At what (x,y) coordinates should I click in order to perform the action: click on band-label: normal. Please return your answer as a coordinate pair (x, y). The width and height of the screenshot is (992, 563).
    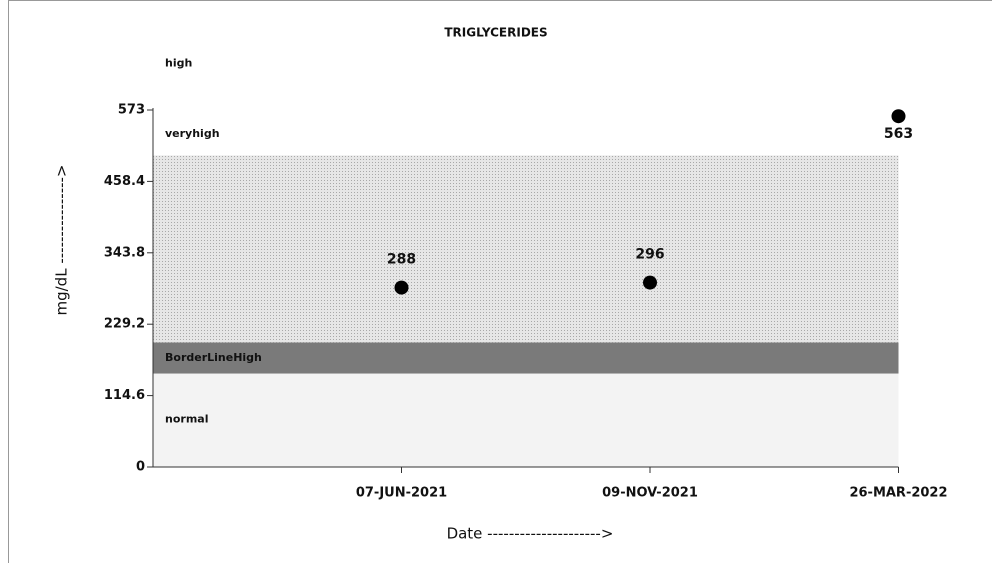
    Looking at the image, I should click on (186, 419).